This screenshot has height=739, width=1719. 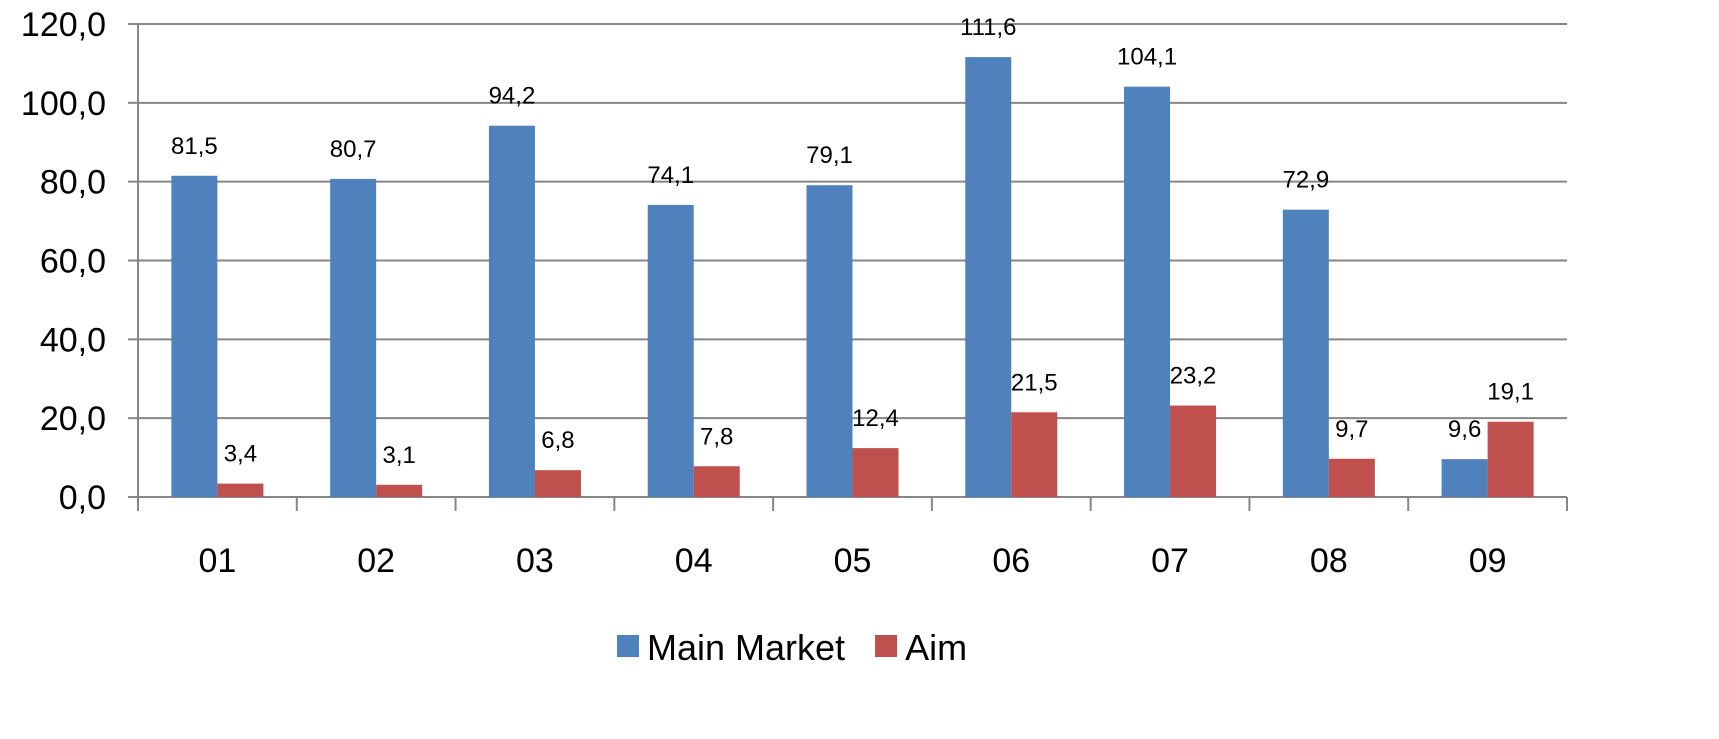 I want to click on data-label: 80,7, so click(x=353, y=149).